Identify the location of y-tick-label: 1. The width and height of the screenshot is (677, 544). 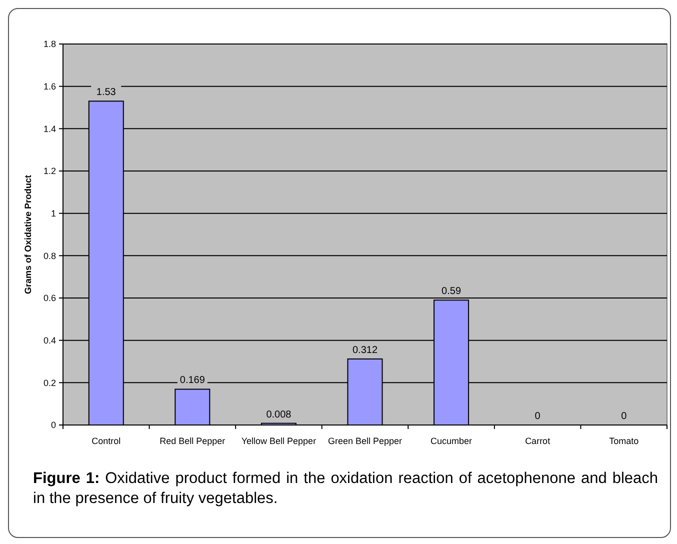
(53, 213).